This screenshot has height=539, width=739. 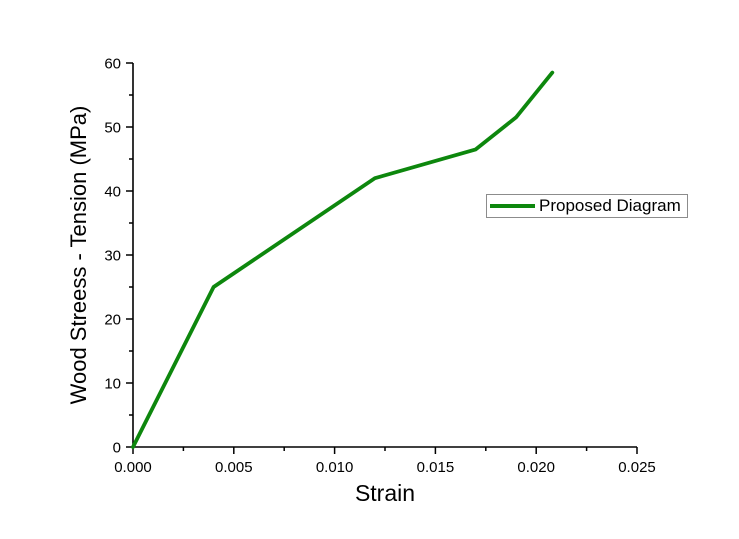 I want to click on x-tick-label: 0.015, so click(x=436, y=467).